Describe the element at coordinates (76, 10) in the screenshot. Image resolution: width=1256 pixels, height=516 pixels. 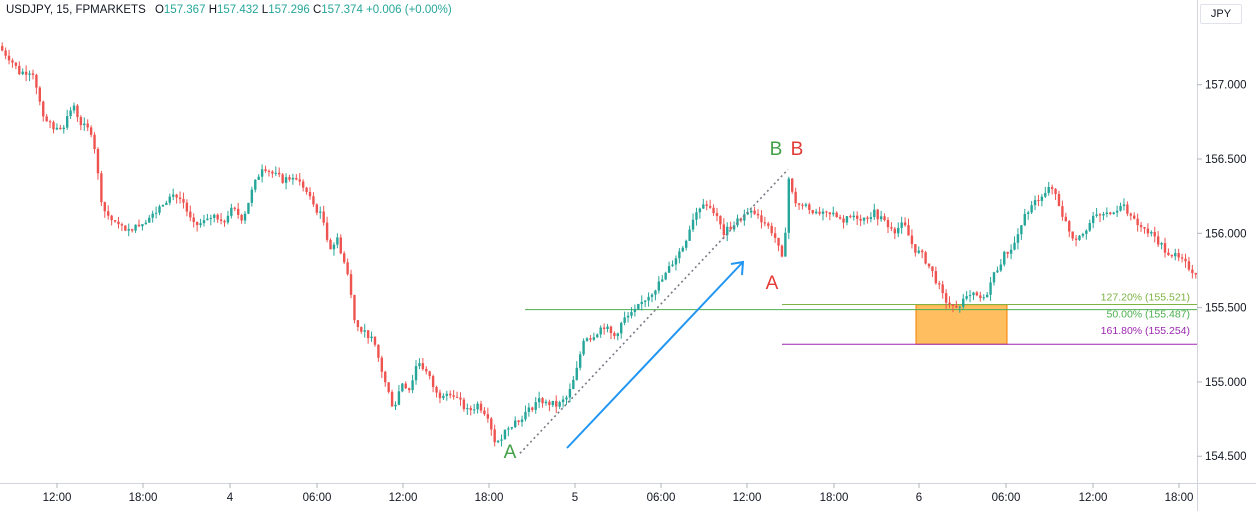
I see `symbol-name: USDJPY, 15, FPMARKETS` at that location.